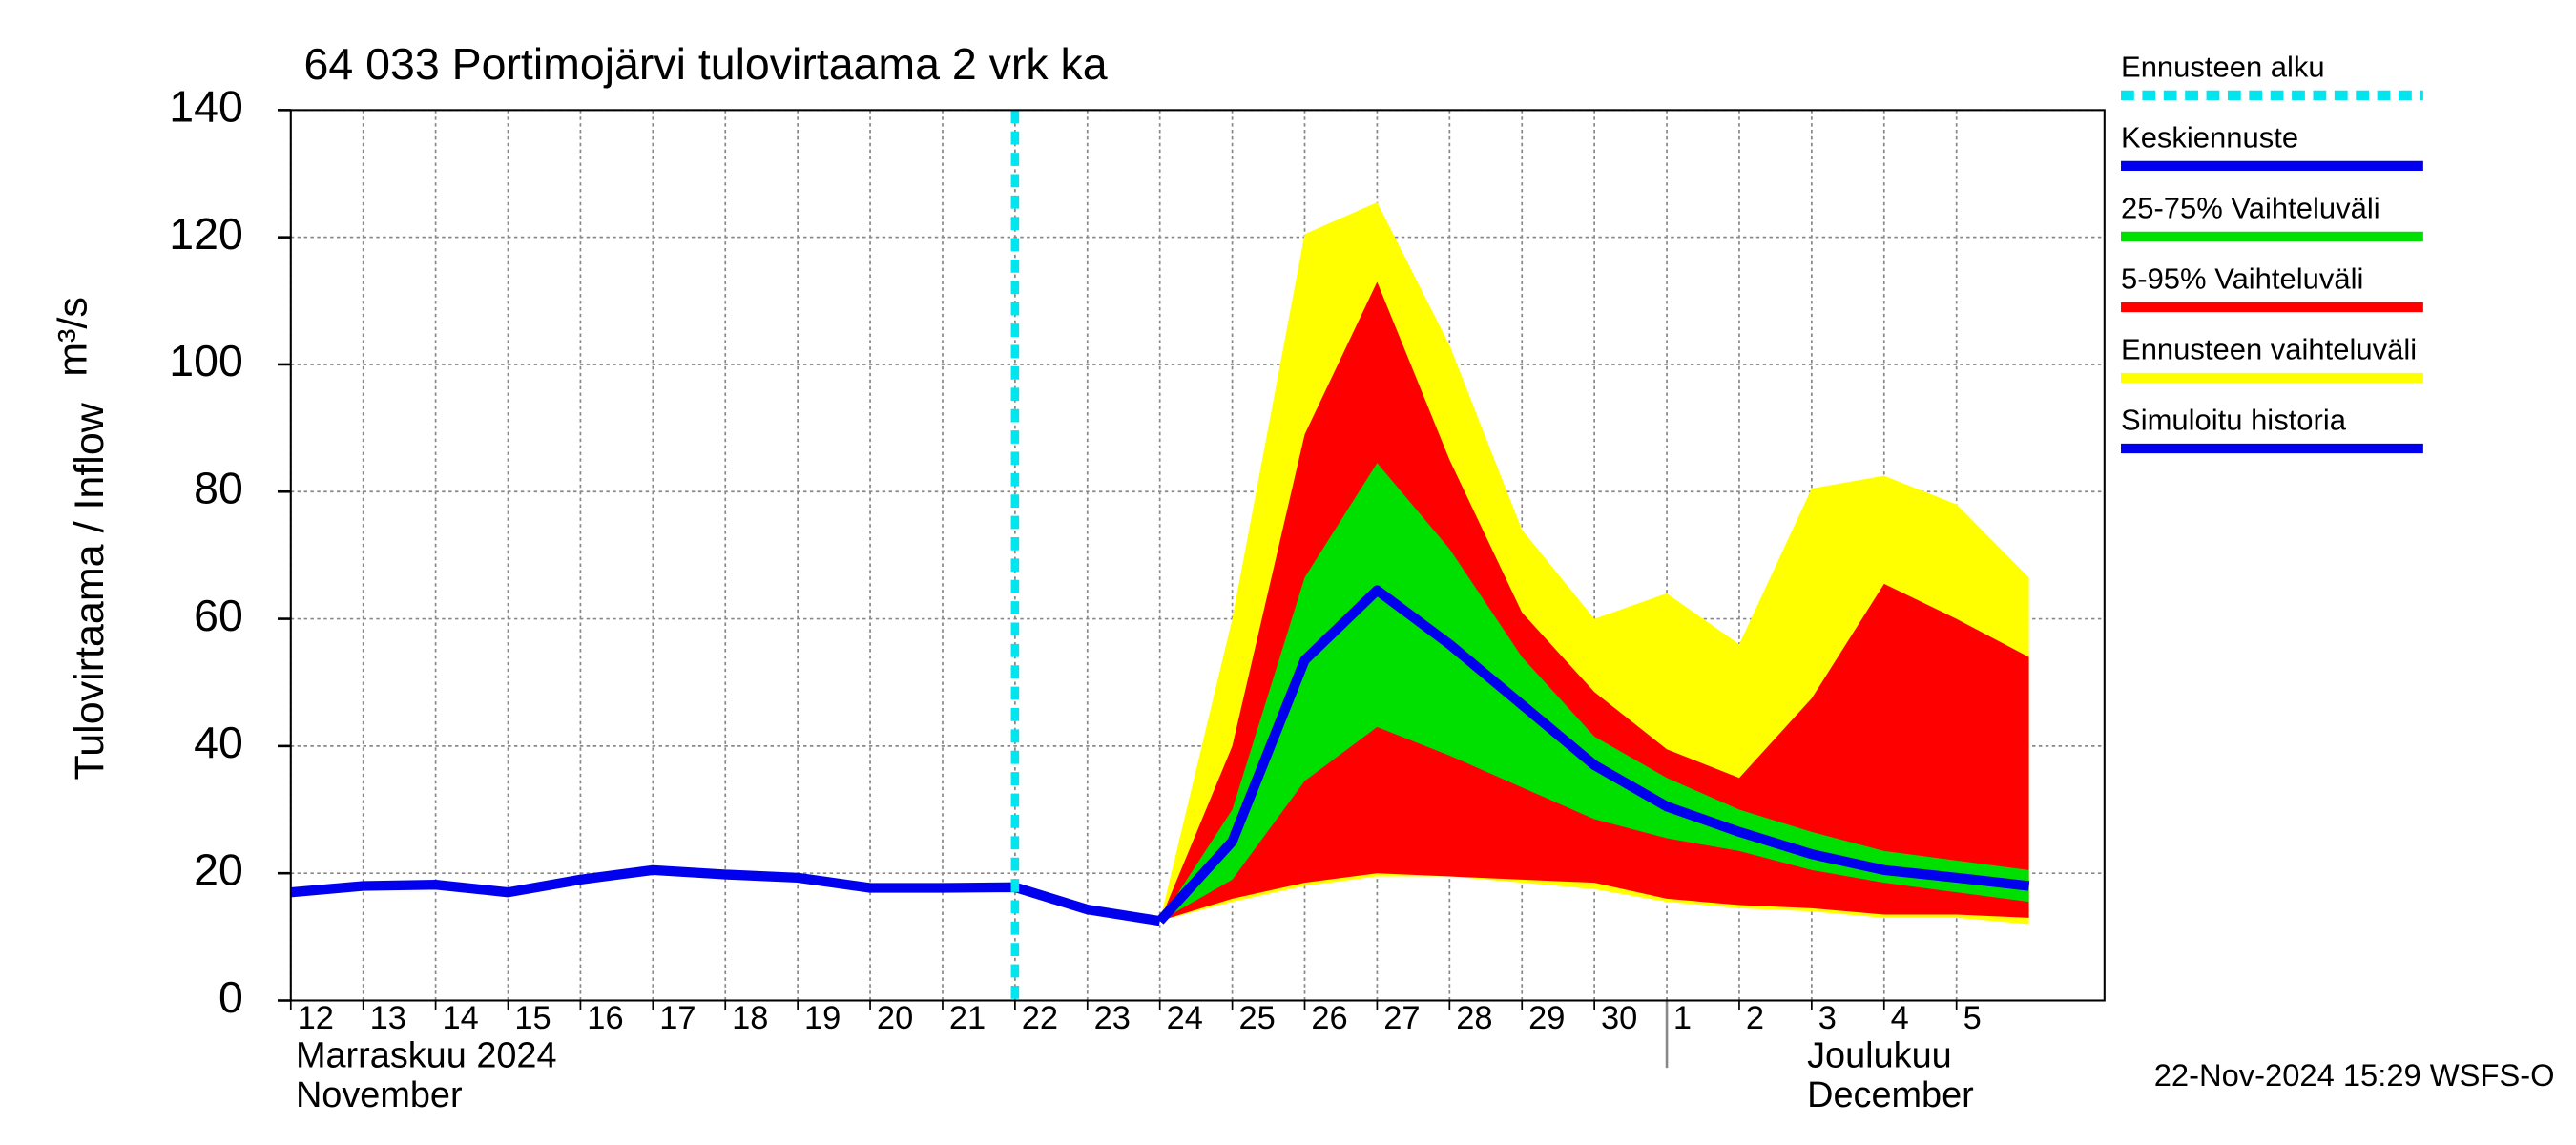  Describe the element at coordinates (1900, 1018) in the screenshot. I see `x-tick-label: 4` at that location.